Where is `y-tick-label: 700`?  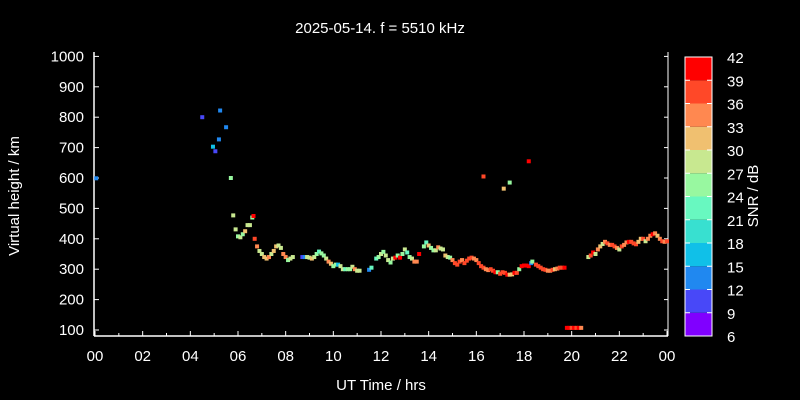
y-tick-label: 700 is located at coordinates (71, 148).